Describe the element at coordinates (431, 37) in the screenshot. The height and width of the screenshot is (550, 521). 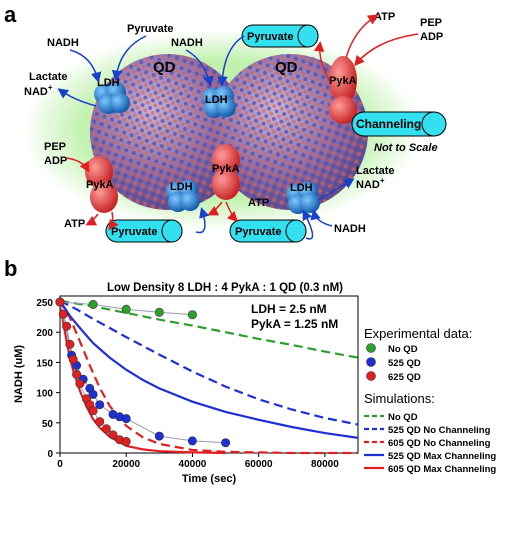
I see `adp-label-top: ADP` at that location.